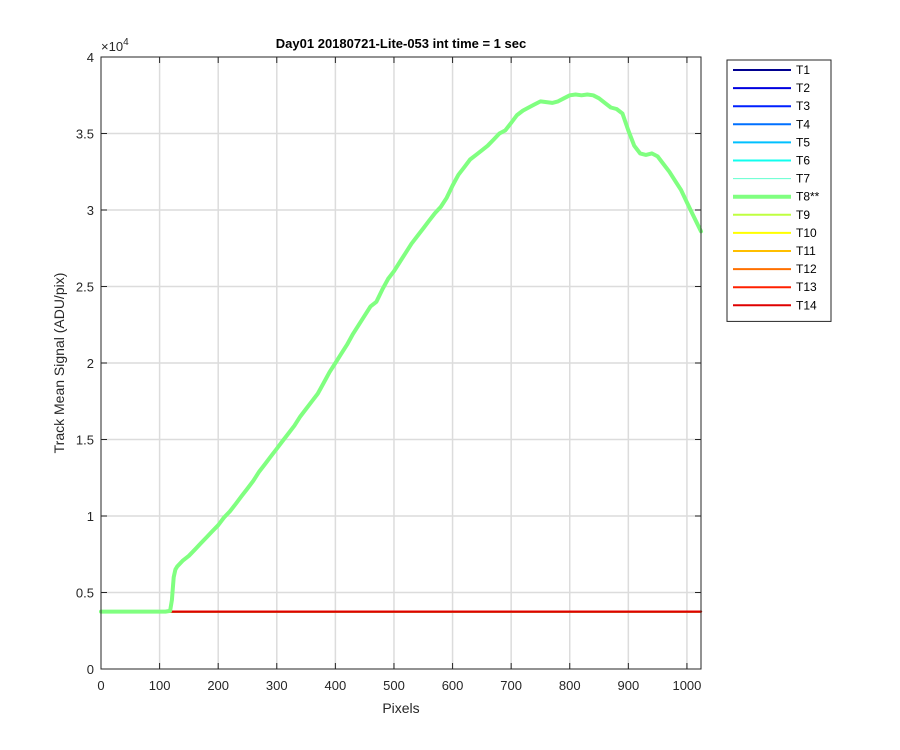 This screenshot has height=750, width=900. Describe the element at coordinates (628, 685) in the screenshot. I see `x-tick-label: 900` at that location.